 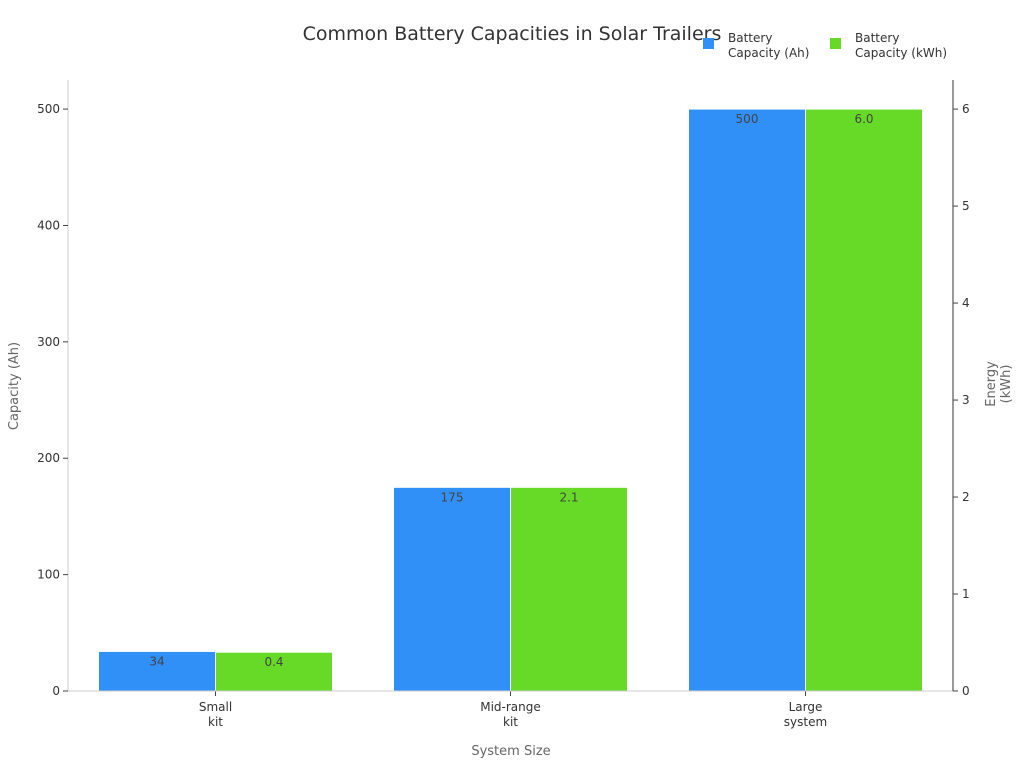 I want to click on x-tick-label: Large, so click(x=806, y=707).